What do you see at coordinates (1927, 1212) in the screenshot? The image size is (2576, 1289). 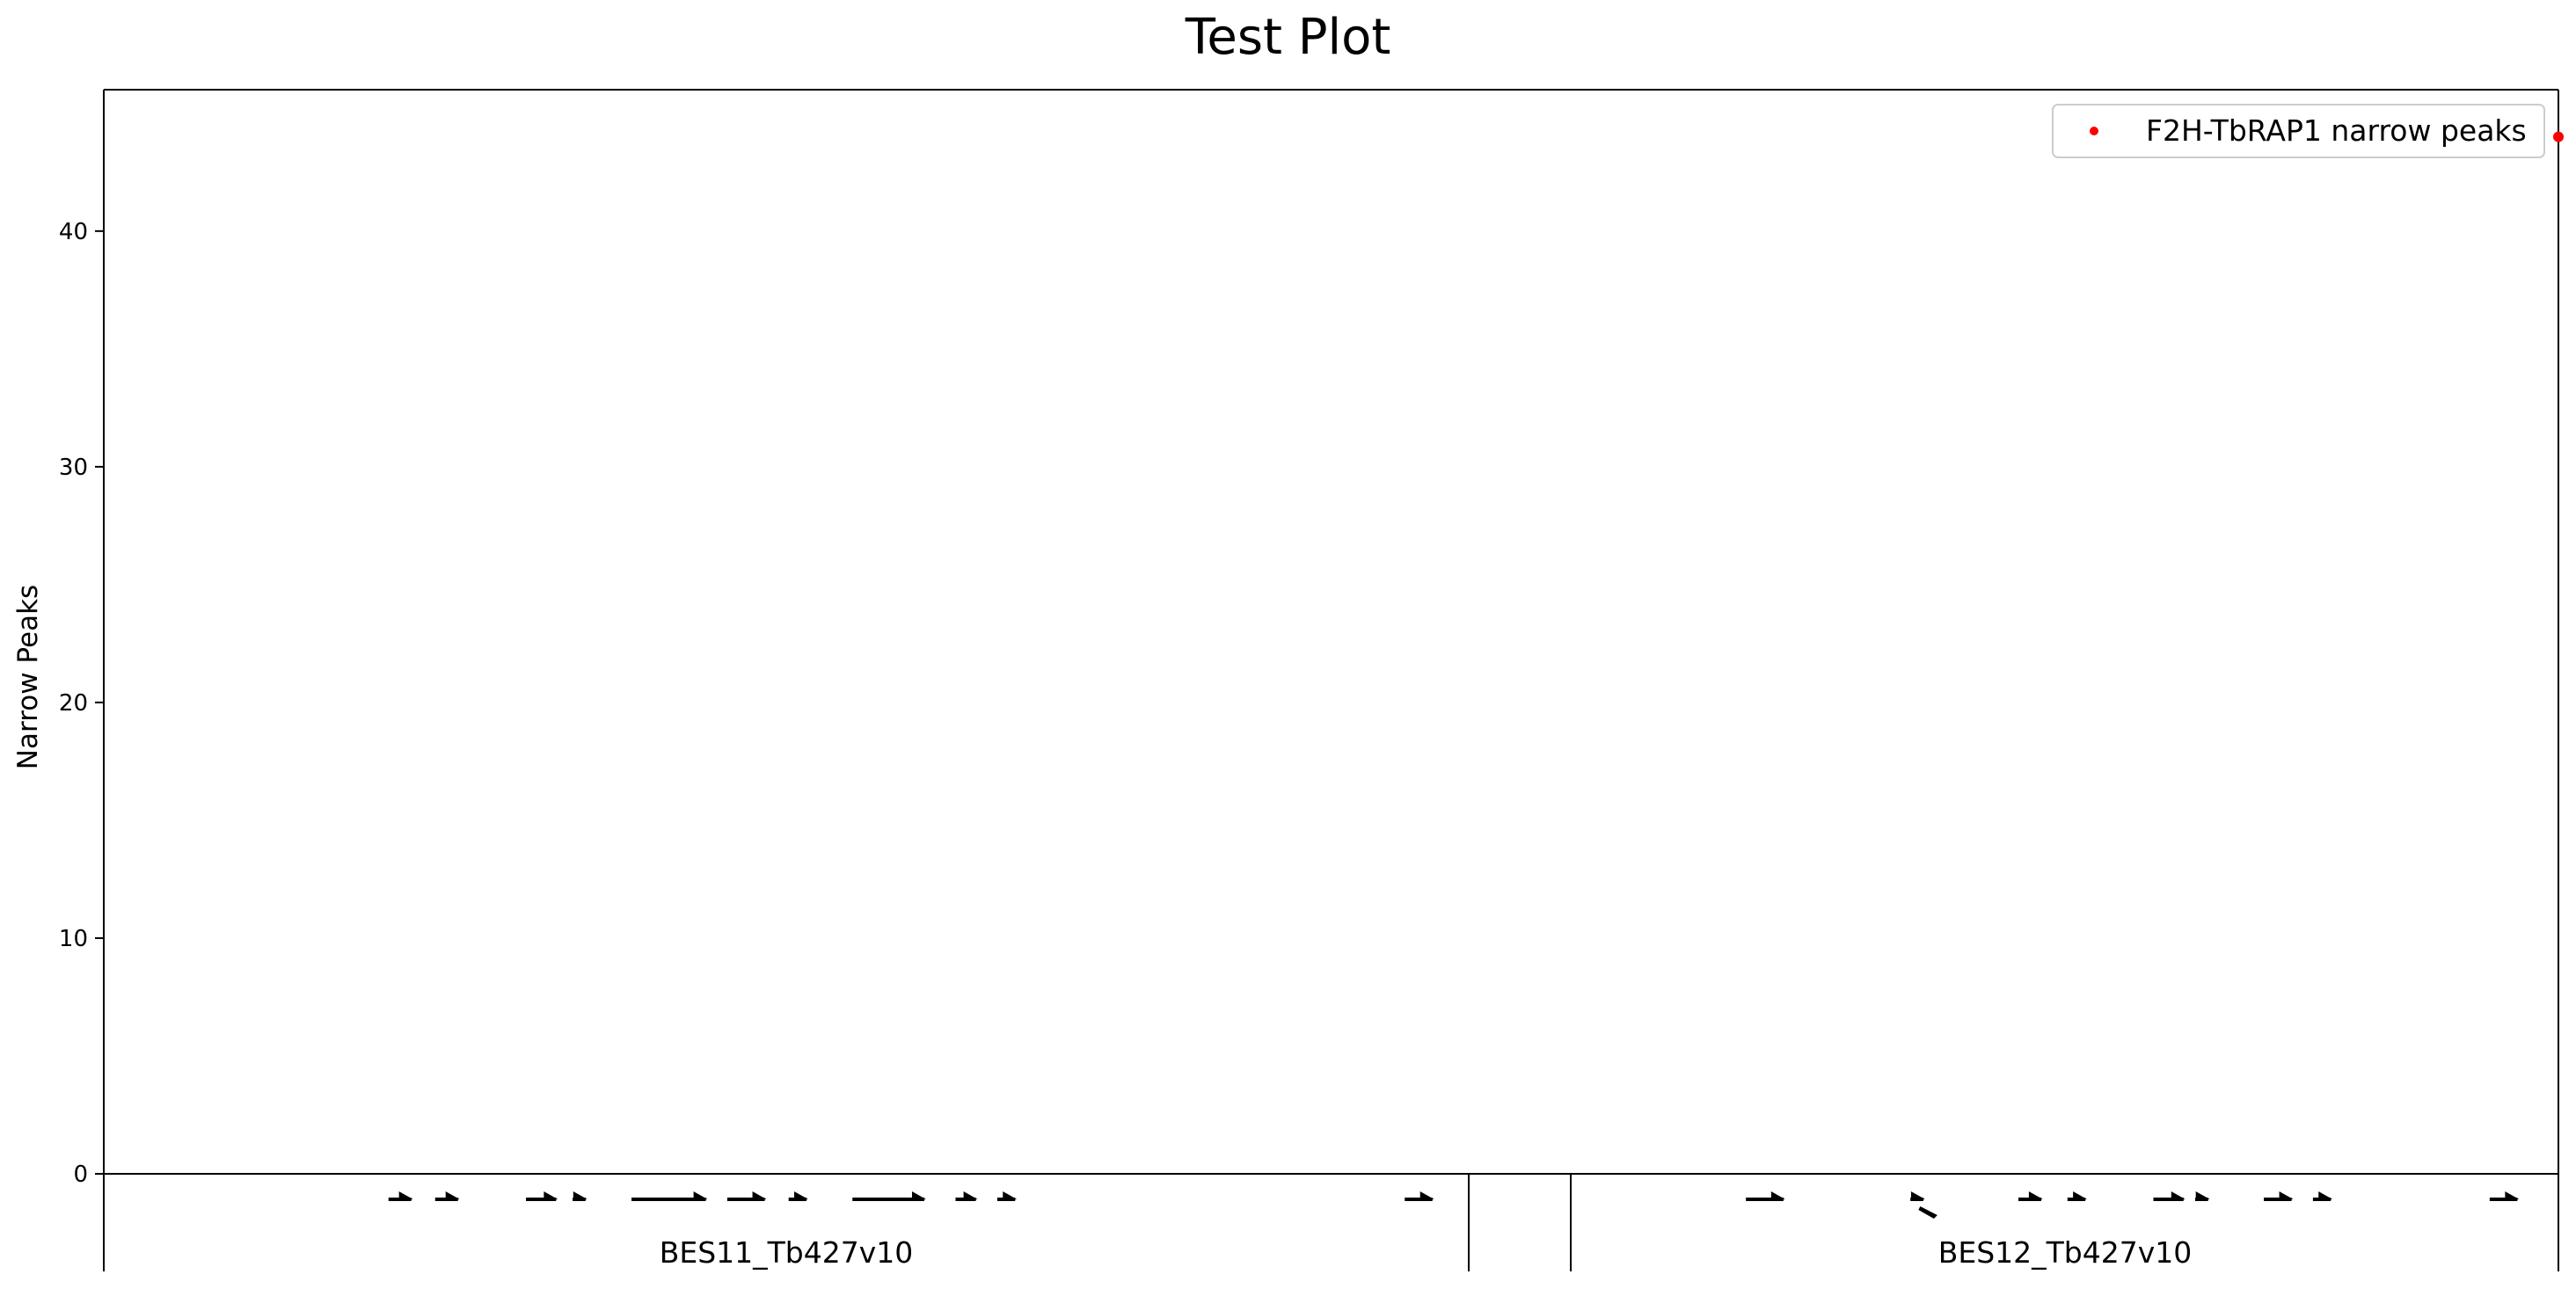 I see `gene-arrow-reverse` at bounding box center [1927, 1212].